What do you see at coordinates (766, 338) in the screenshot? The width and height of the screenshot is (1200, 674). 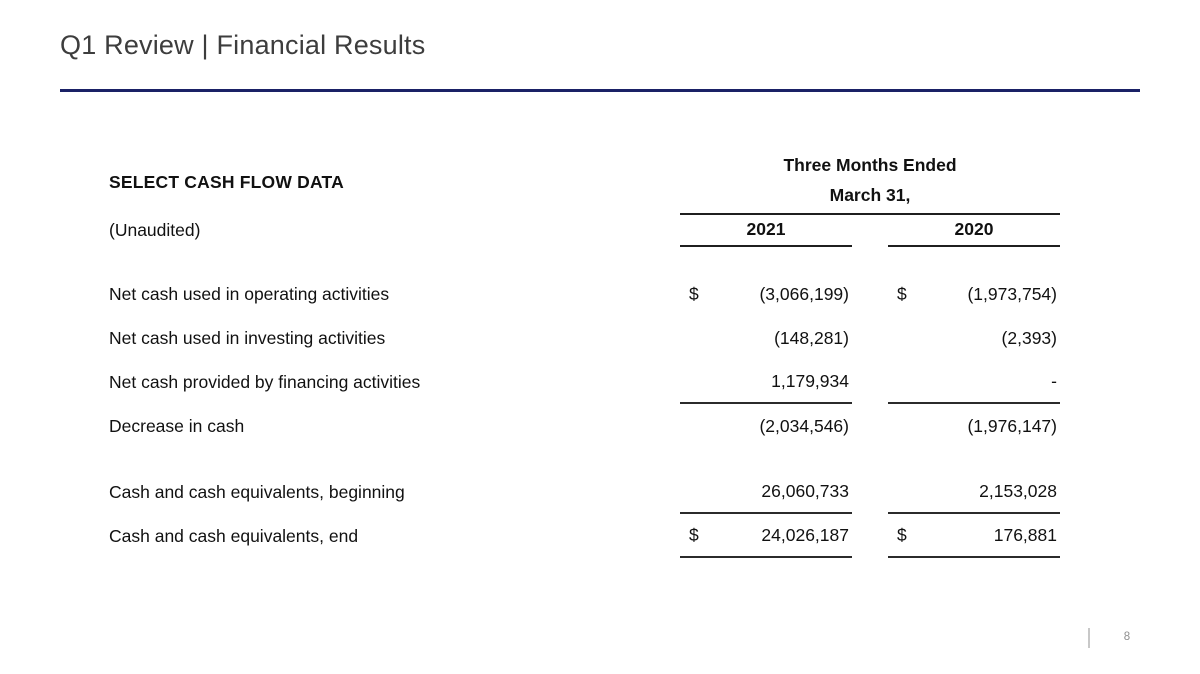 I see `value-2021: (148,281)` at bounding box center [766, 338].